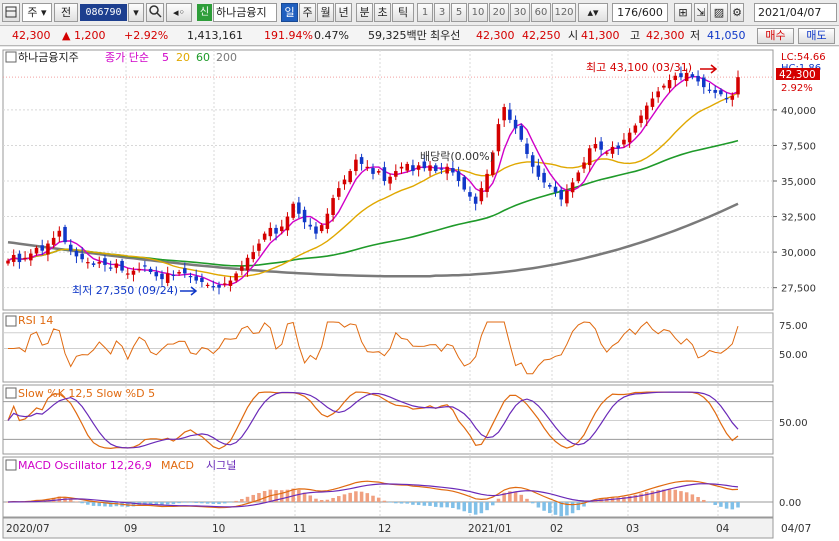 The width and height of the screenshot is (839, 541). I want to click on sound-icon: ◂◦, so click(179, 12).